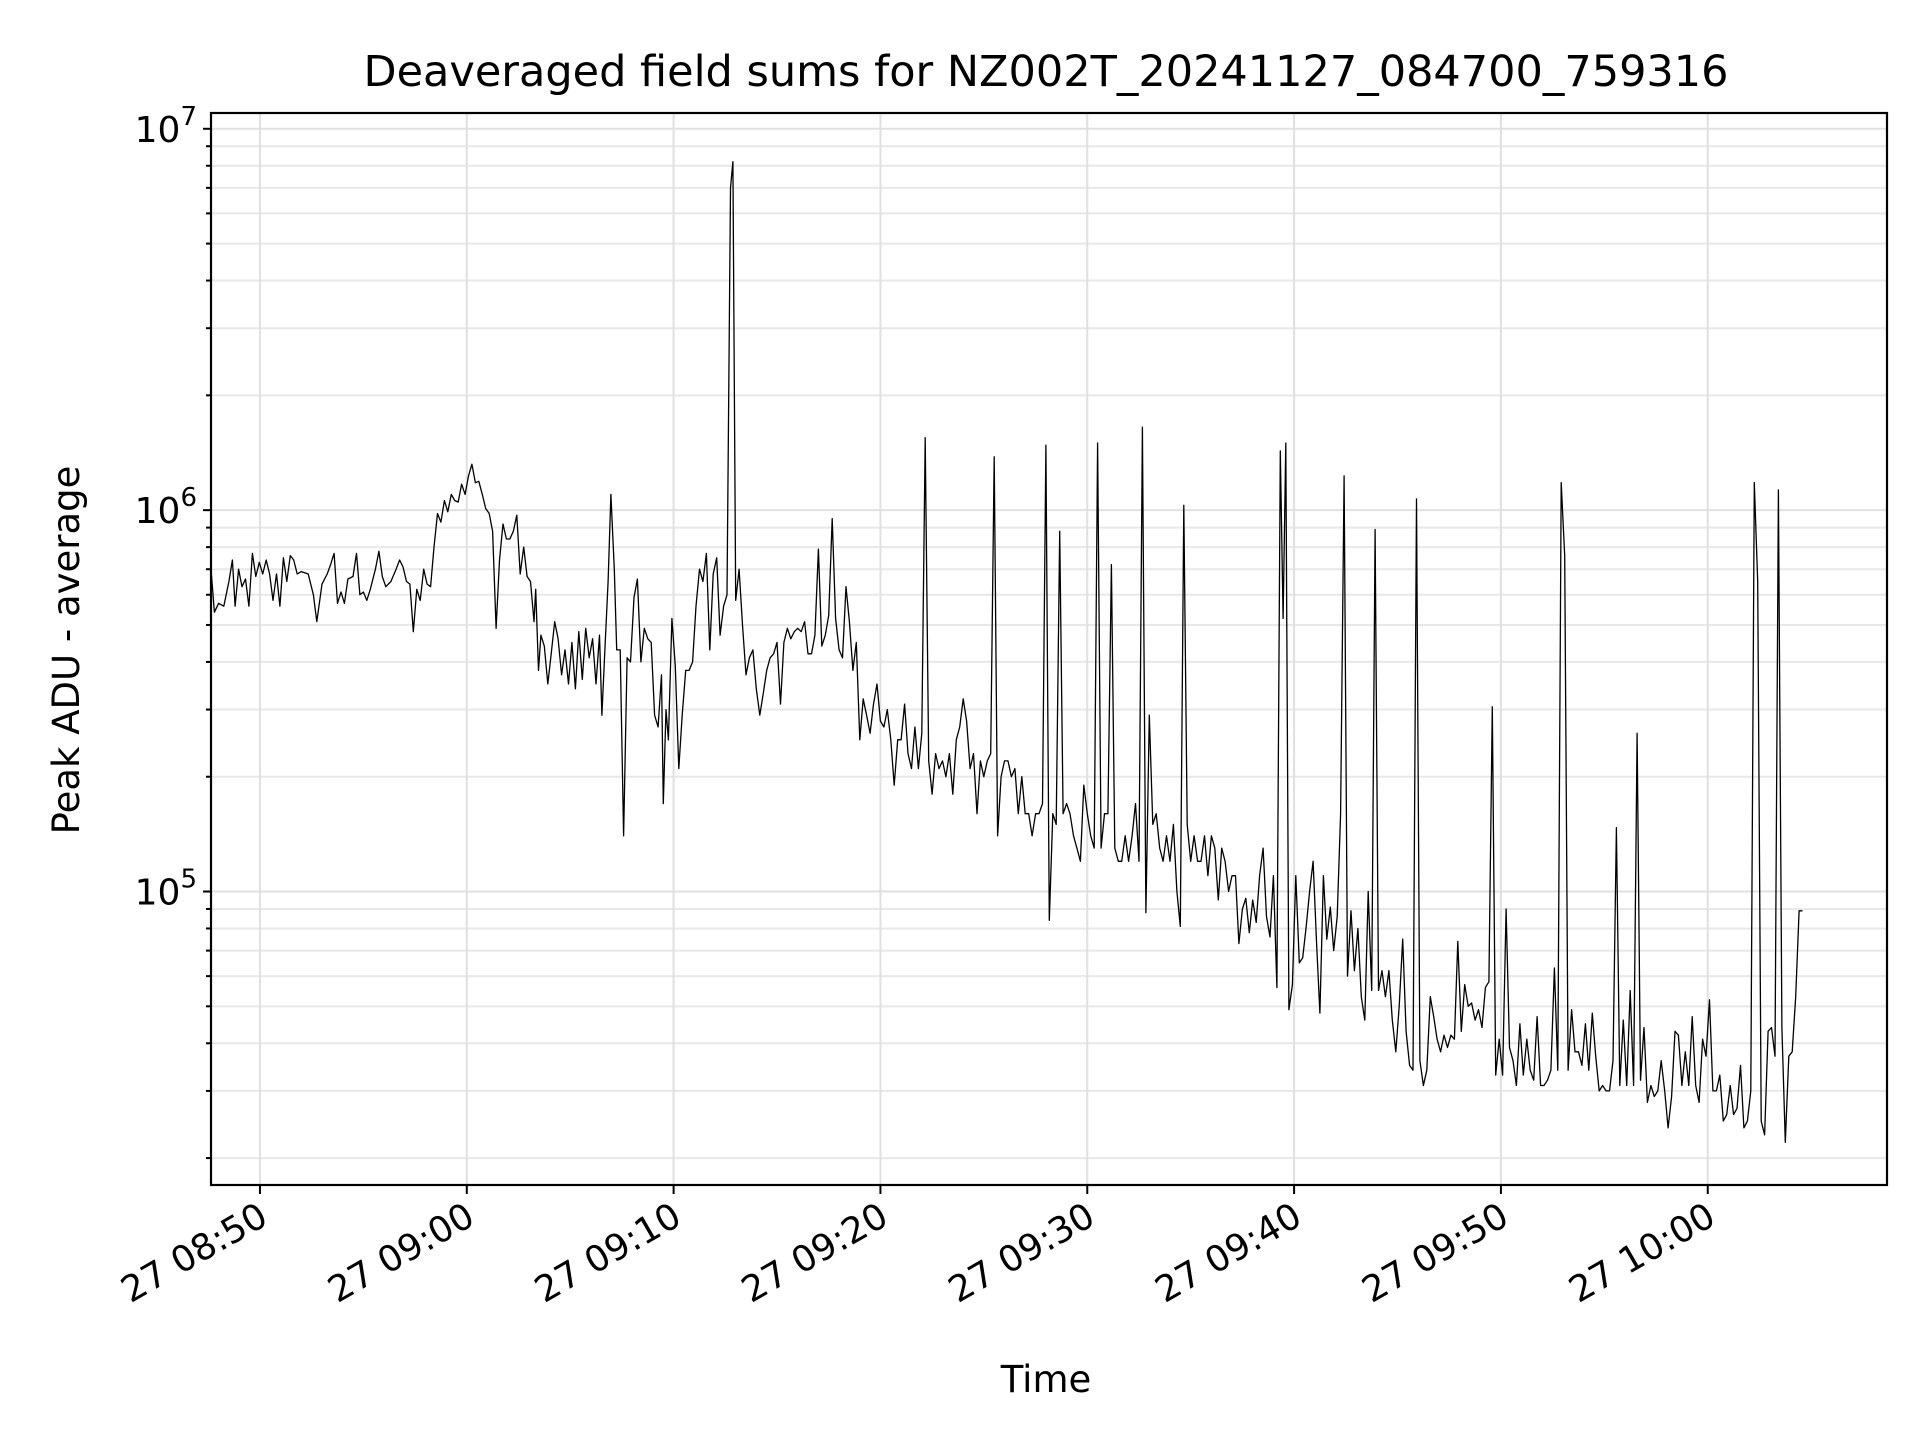 The width and height of the screenshot is (1920, 1440). What do you see at coordinates (188, 880) in the screenshot?
I see `y-tick-exponent: 5` at bounding box center [188, 880].